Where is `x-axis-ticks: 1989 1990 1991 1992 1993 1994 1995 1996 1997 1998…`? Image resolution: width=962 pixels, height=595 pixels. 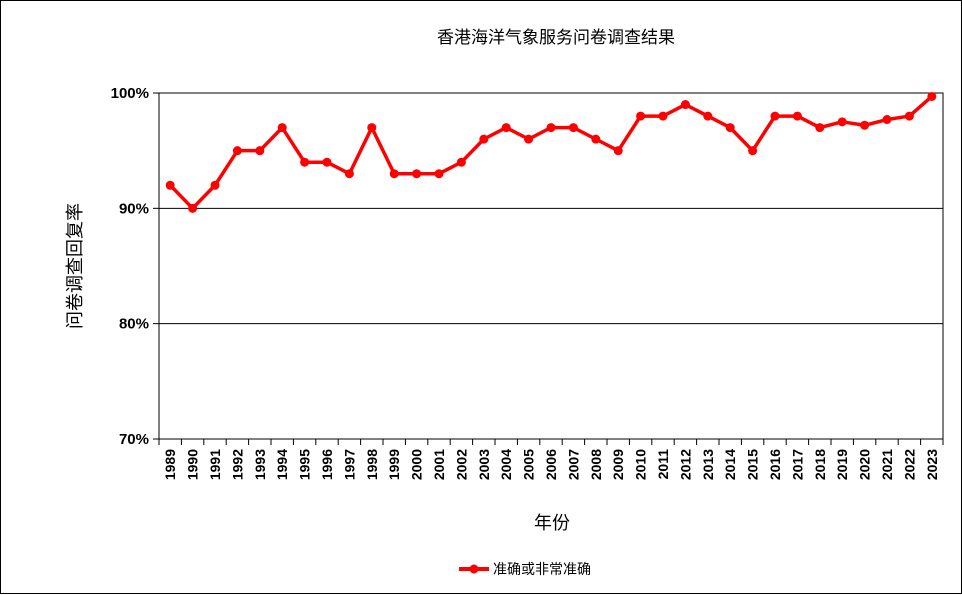
x-axis-ticks: 1989 1990 1991 1992 1993 1994 1995 1996 1997 1998… is located at coordinates (551, 459).